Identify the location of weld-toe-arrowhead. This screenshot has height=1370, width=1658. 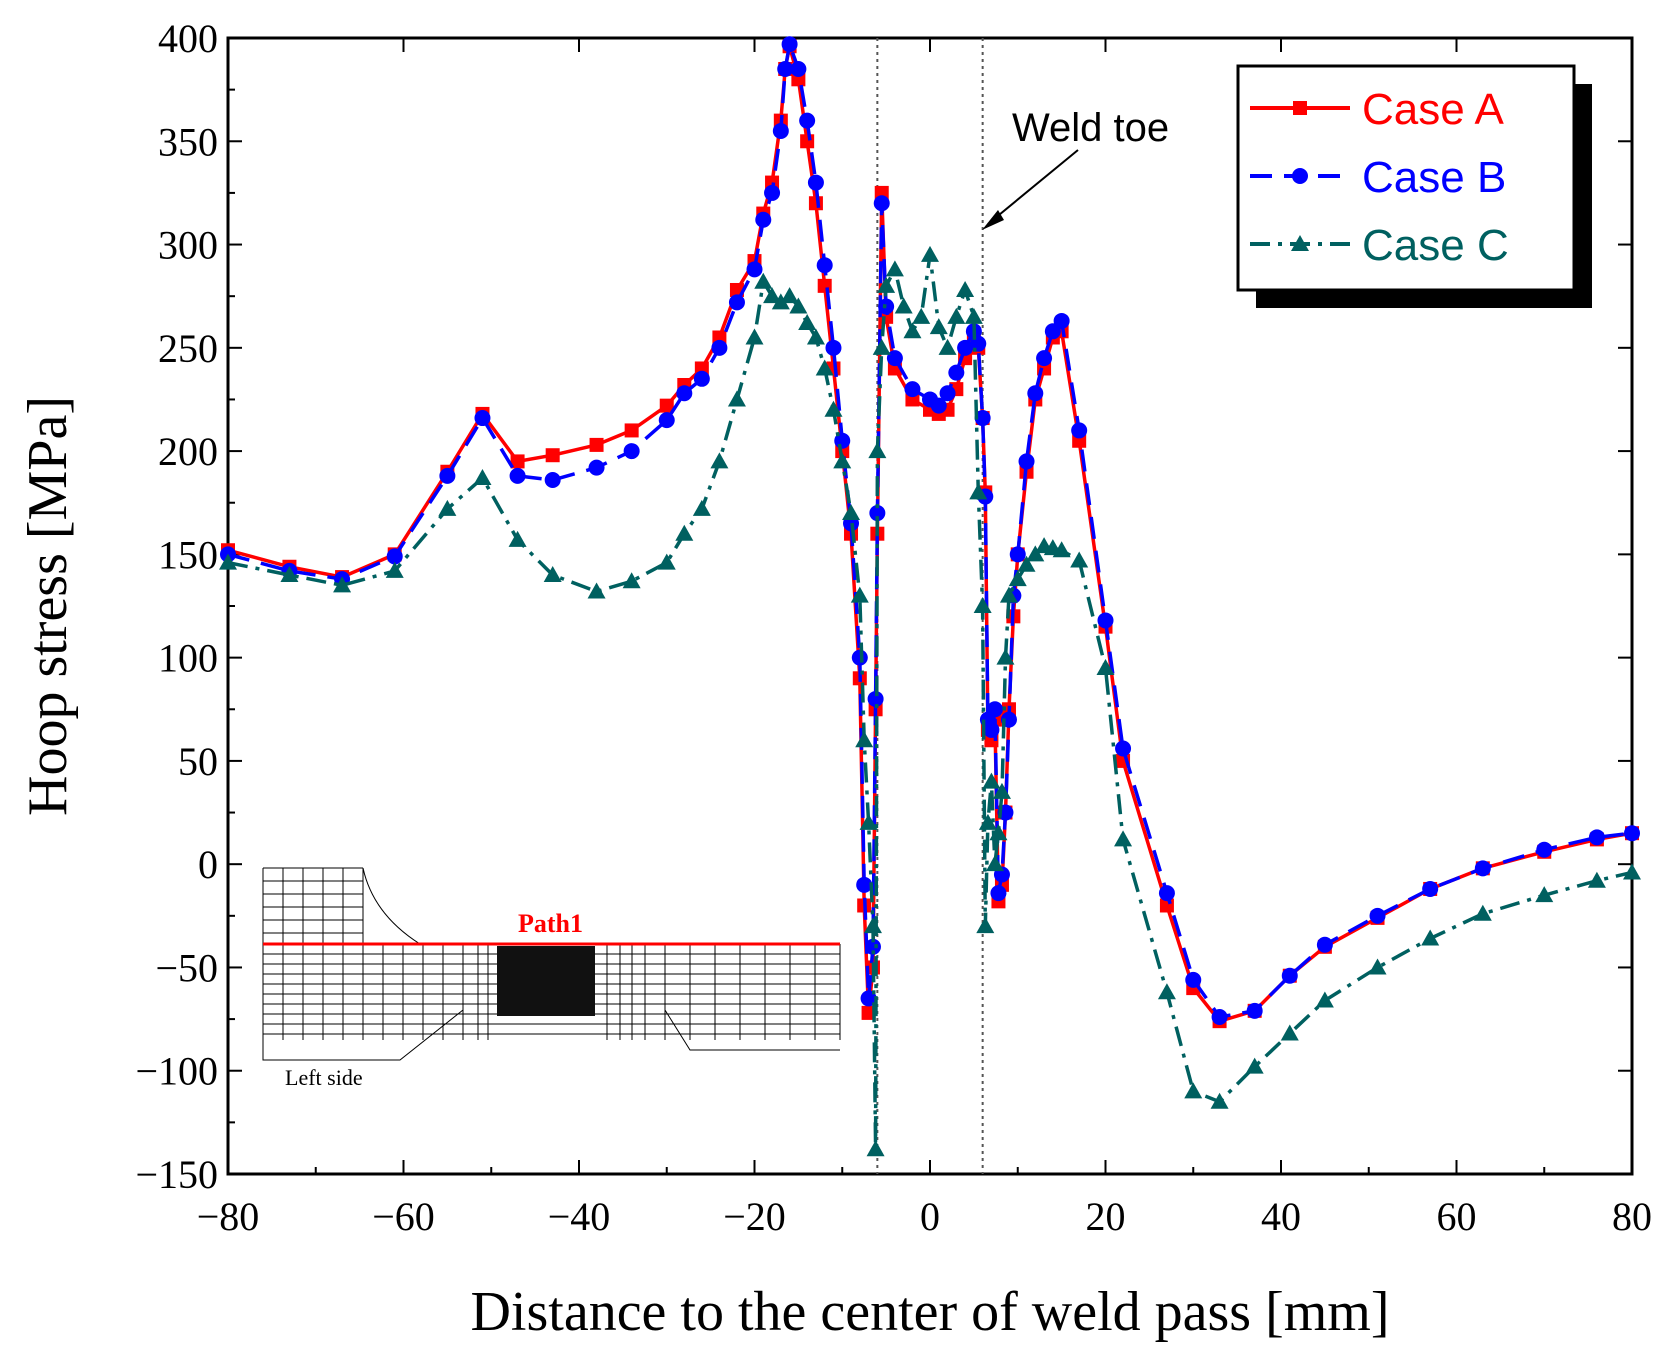
(993, 220).